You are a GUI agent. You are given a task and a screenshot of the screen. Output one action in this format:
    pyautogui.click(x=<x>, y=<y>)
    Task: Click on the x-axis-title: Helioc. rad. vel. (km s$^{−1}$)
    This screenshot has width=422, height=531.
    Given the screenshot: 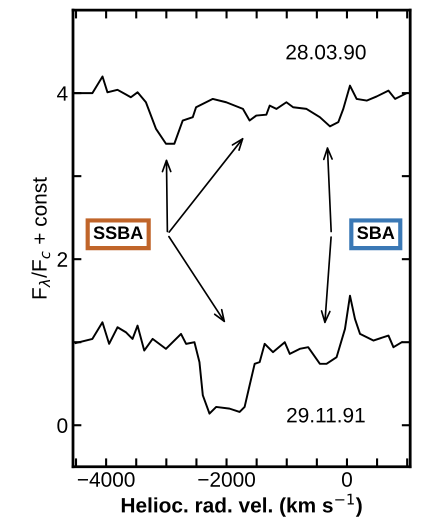 What is the action you would take?
    pyautogui.click(x=242, y=505)
    